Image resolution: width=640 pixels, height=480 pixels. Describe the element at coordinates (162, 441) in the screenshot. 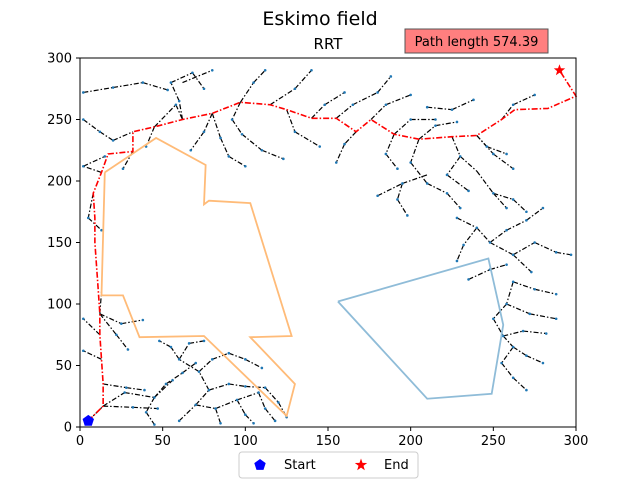

I see `x-tick-label: 50` at that location.